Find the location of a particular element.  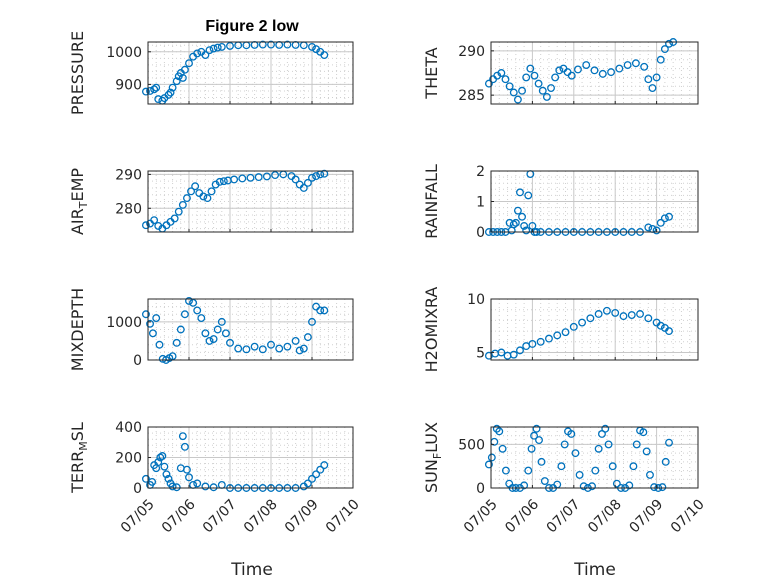

data-series is located at coordinates (235, 72).